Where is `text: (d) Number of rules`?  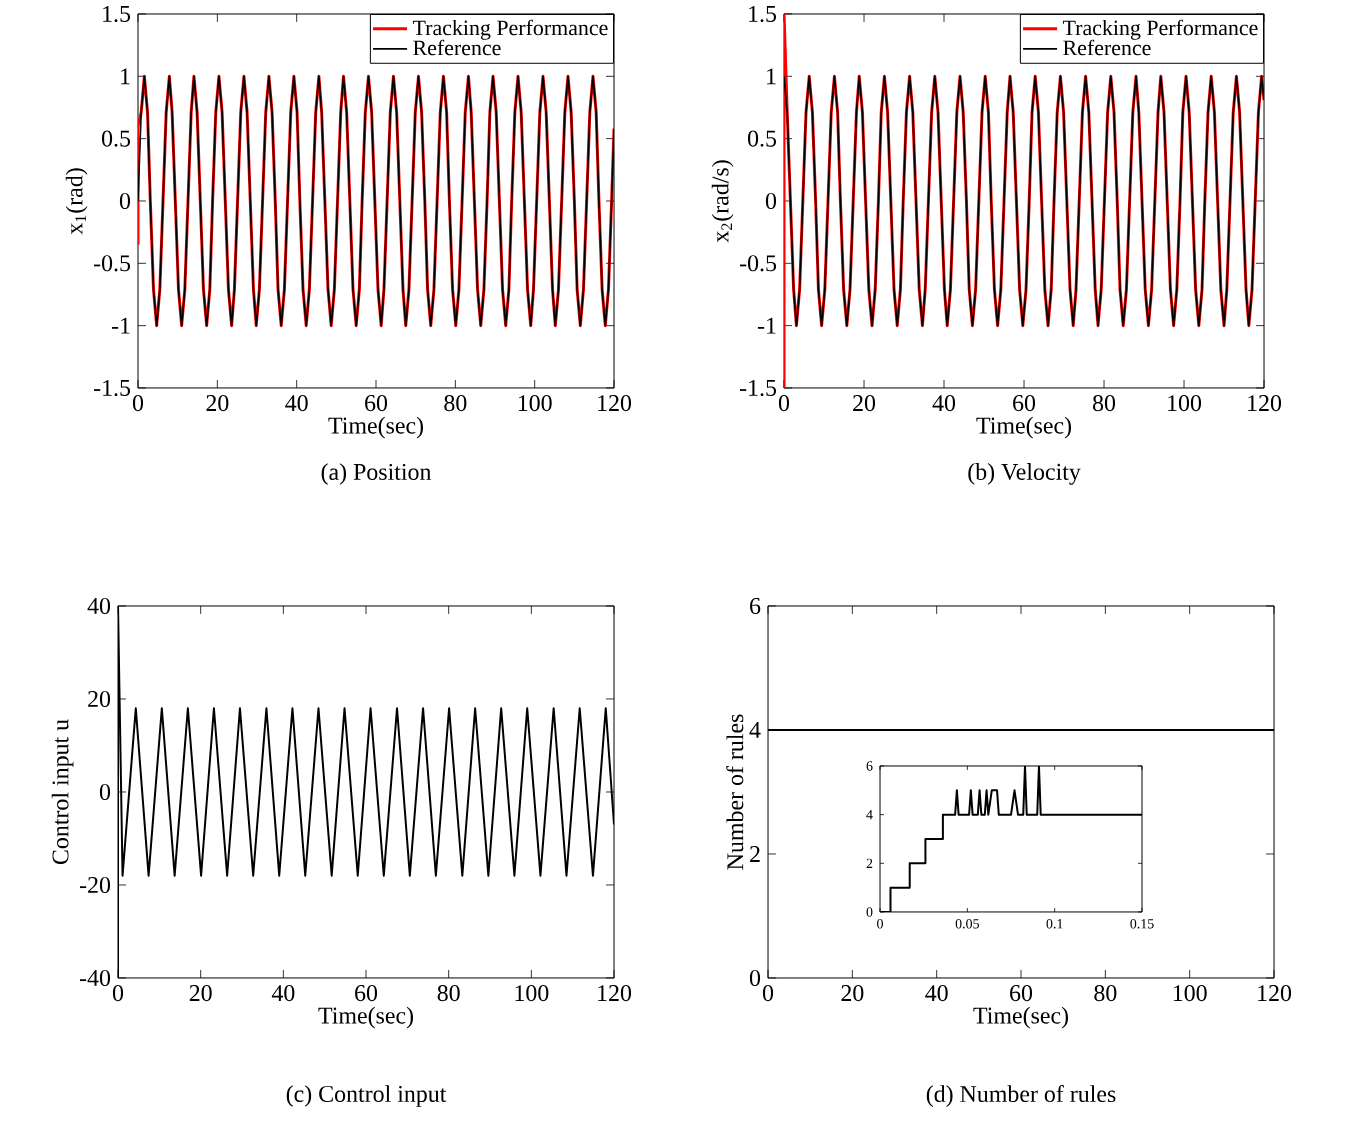
text: (d) Number of rules is located at coordinates (1021, 1096).